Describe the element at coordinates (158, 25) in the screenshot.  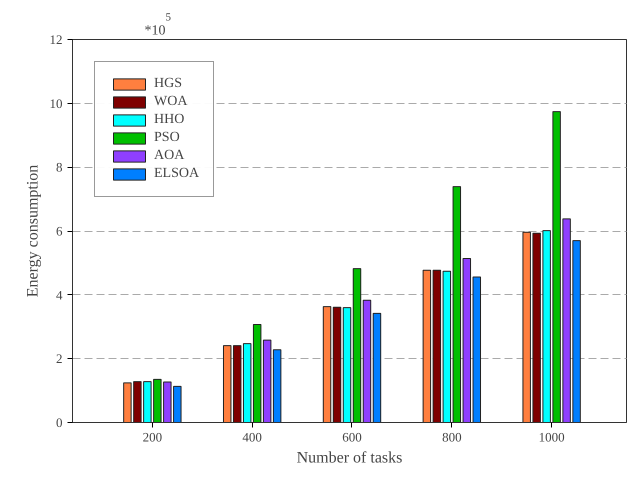
I see `text: *105` at that location.